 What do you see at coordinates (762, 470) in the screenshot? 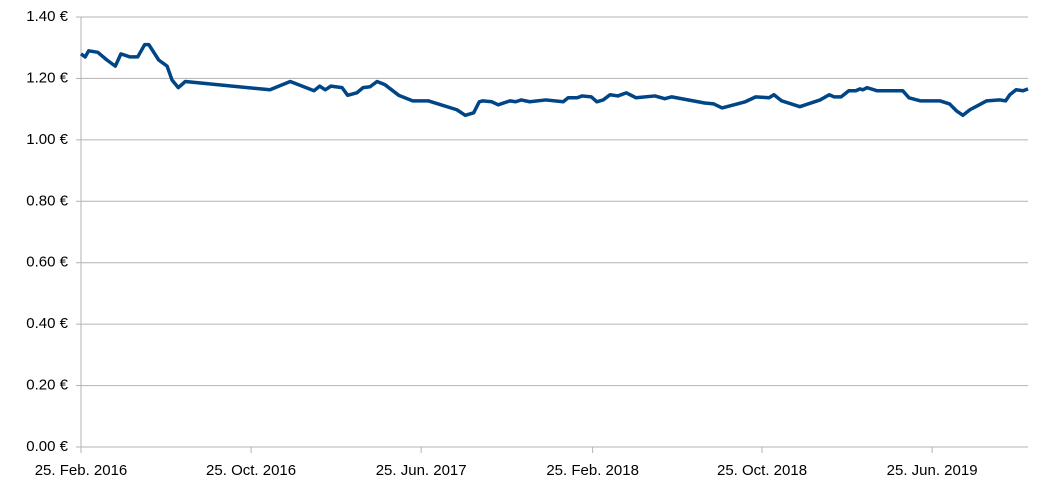
I see `x-tick-label: 25. Oct. 2018` at bounding box center [762, 470].